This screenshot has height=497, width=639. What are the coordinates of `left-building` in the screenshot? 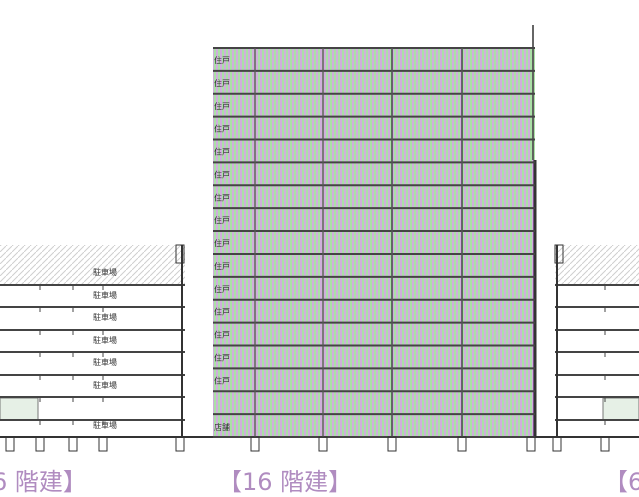 It's located at (92, 332).